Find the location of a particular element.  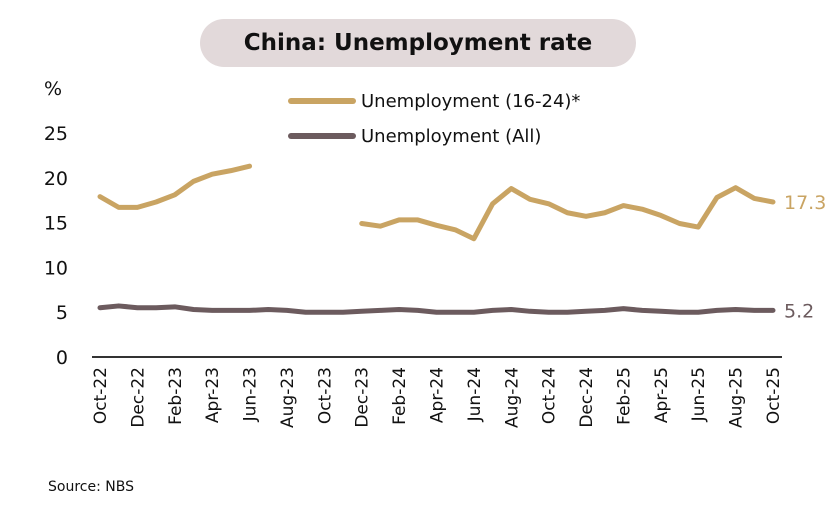

total-unemployment-line is located at coordinates (436, 309).